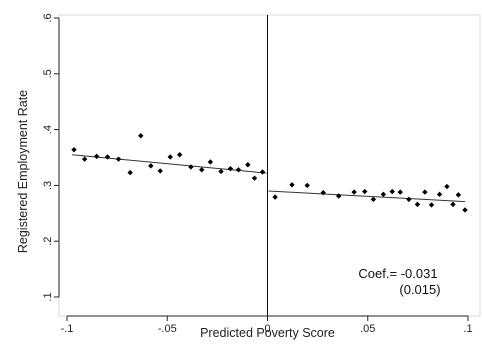  I want to click on y-tick-label: .1, so click(48, 296).